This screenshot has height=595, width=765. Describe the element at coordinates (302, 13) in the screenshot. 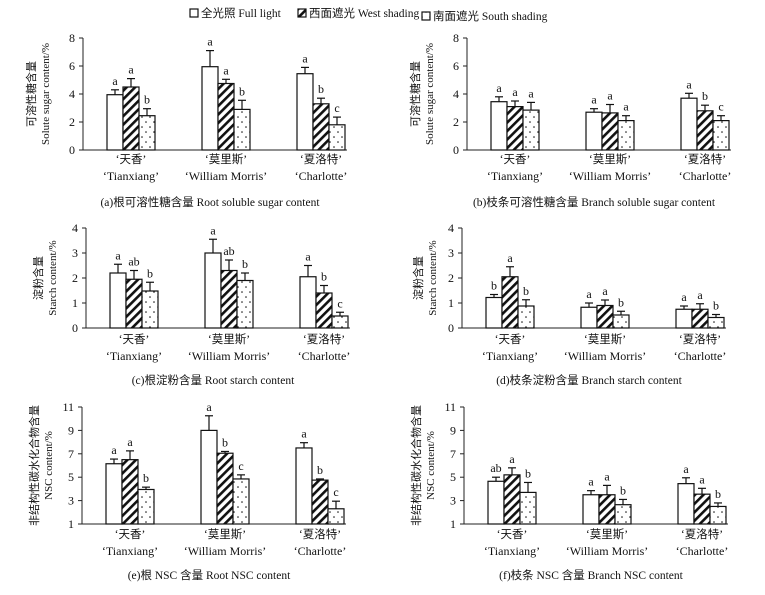

I see `legend-swatch-hatch` at that location.